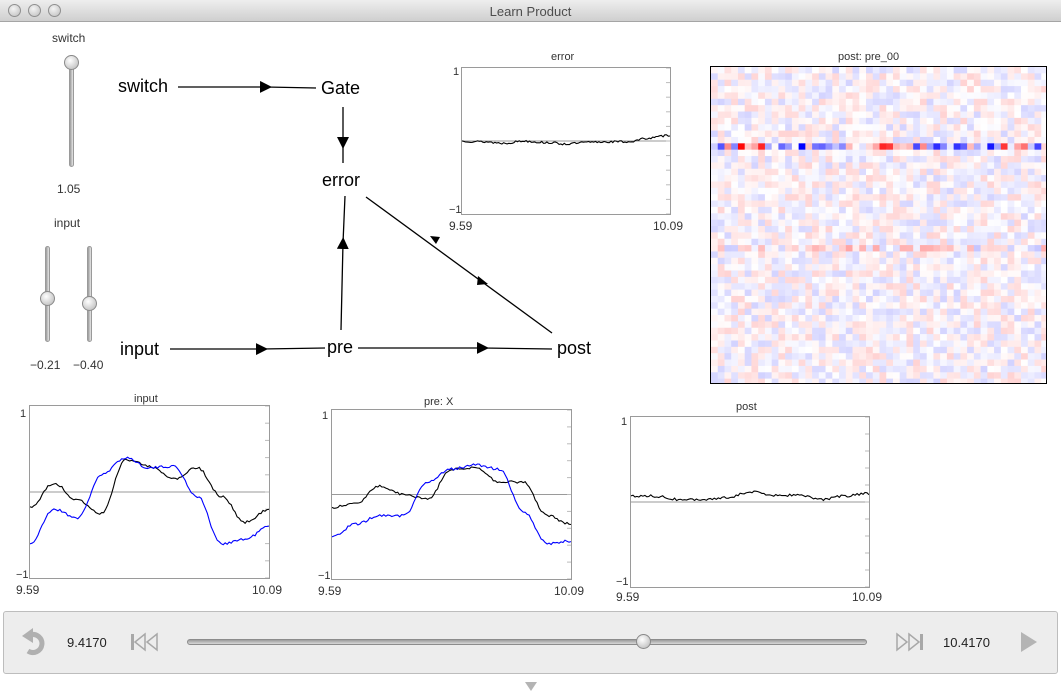 This screenshot has width=1061, height=698. I want to click on input-slider-1-knob, so click(89, 303).